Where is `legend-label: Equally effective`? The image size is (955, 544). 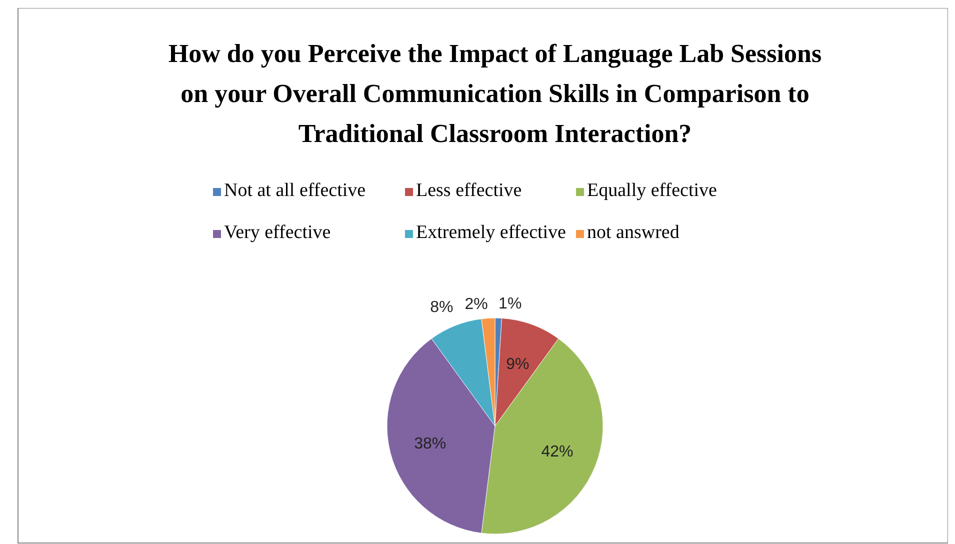 legend-label: Equally effective is located at coordinates (652, 190).